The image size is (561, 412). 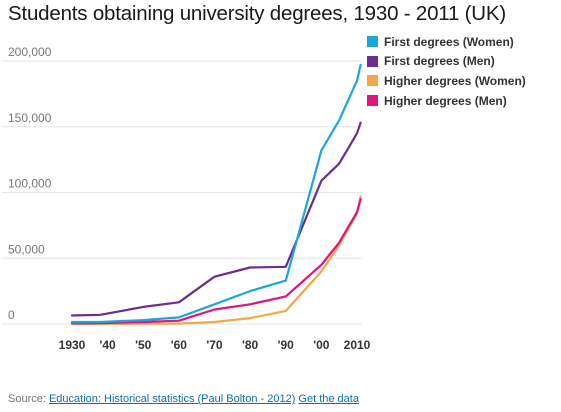 I want to click on x-tick-label: '00, so click(x=321, y=345).